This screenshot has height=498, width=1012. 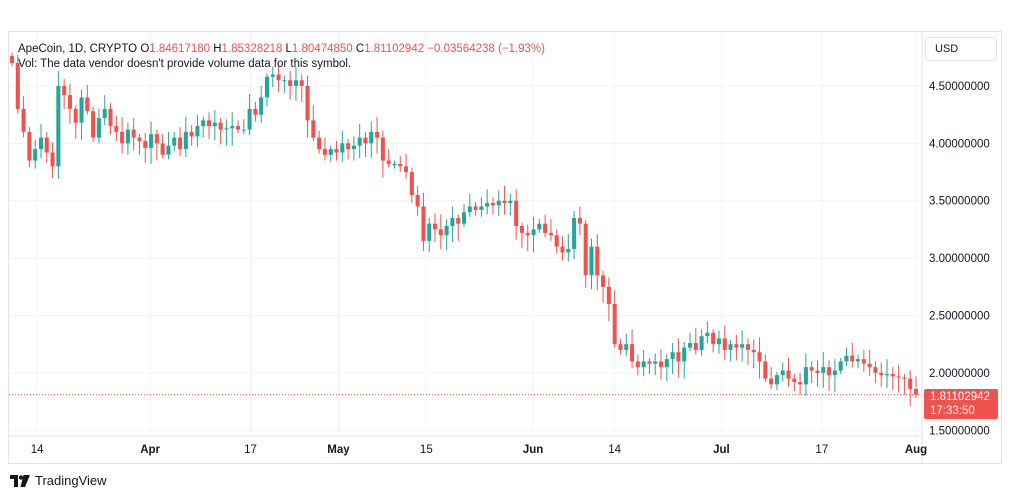 I want to click on close-label: C, so click(x=360, y=49).